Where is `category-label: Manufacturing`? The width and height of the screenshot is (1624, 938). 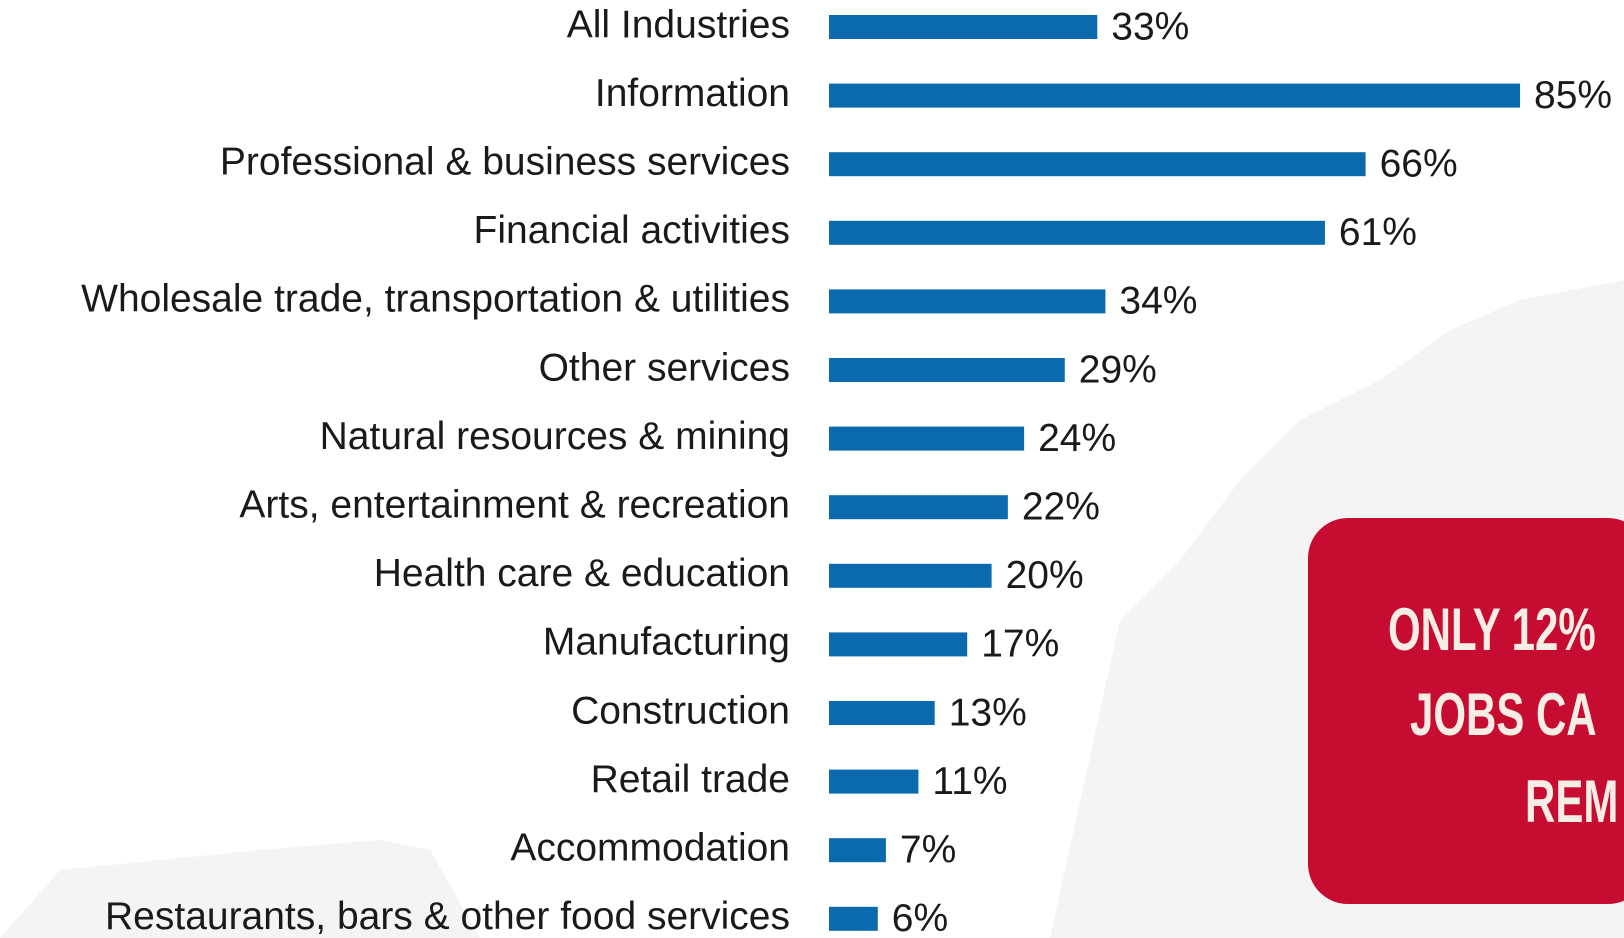 category-label: Manufacturing is located at coordinates (666, 642).